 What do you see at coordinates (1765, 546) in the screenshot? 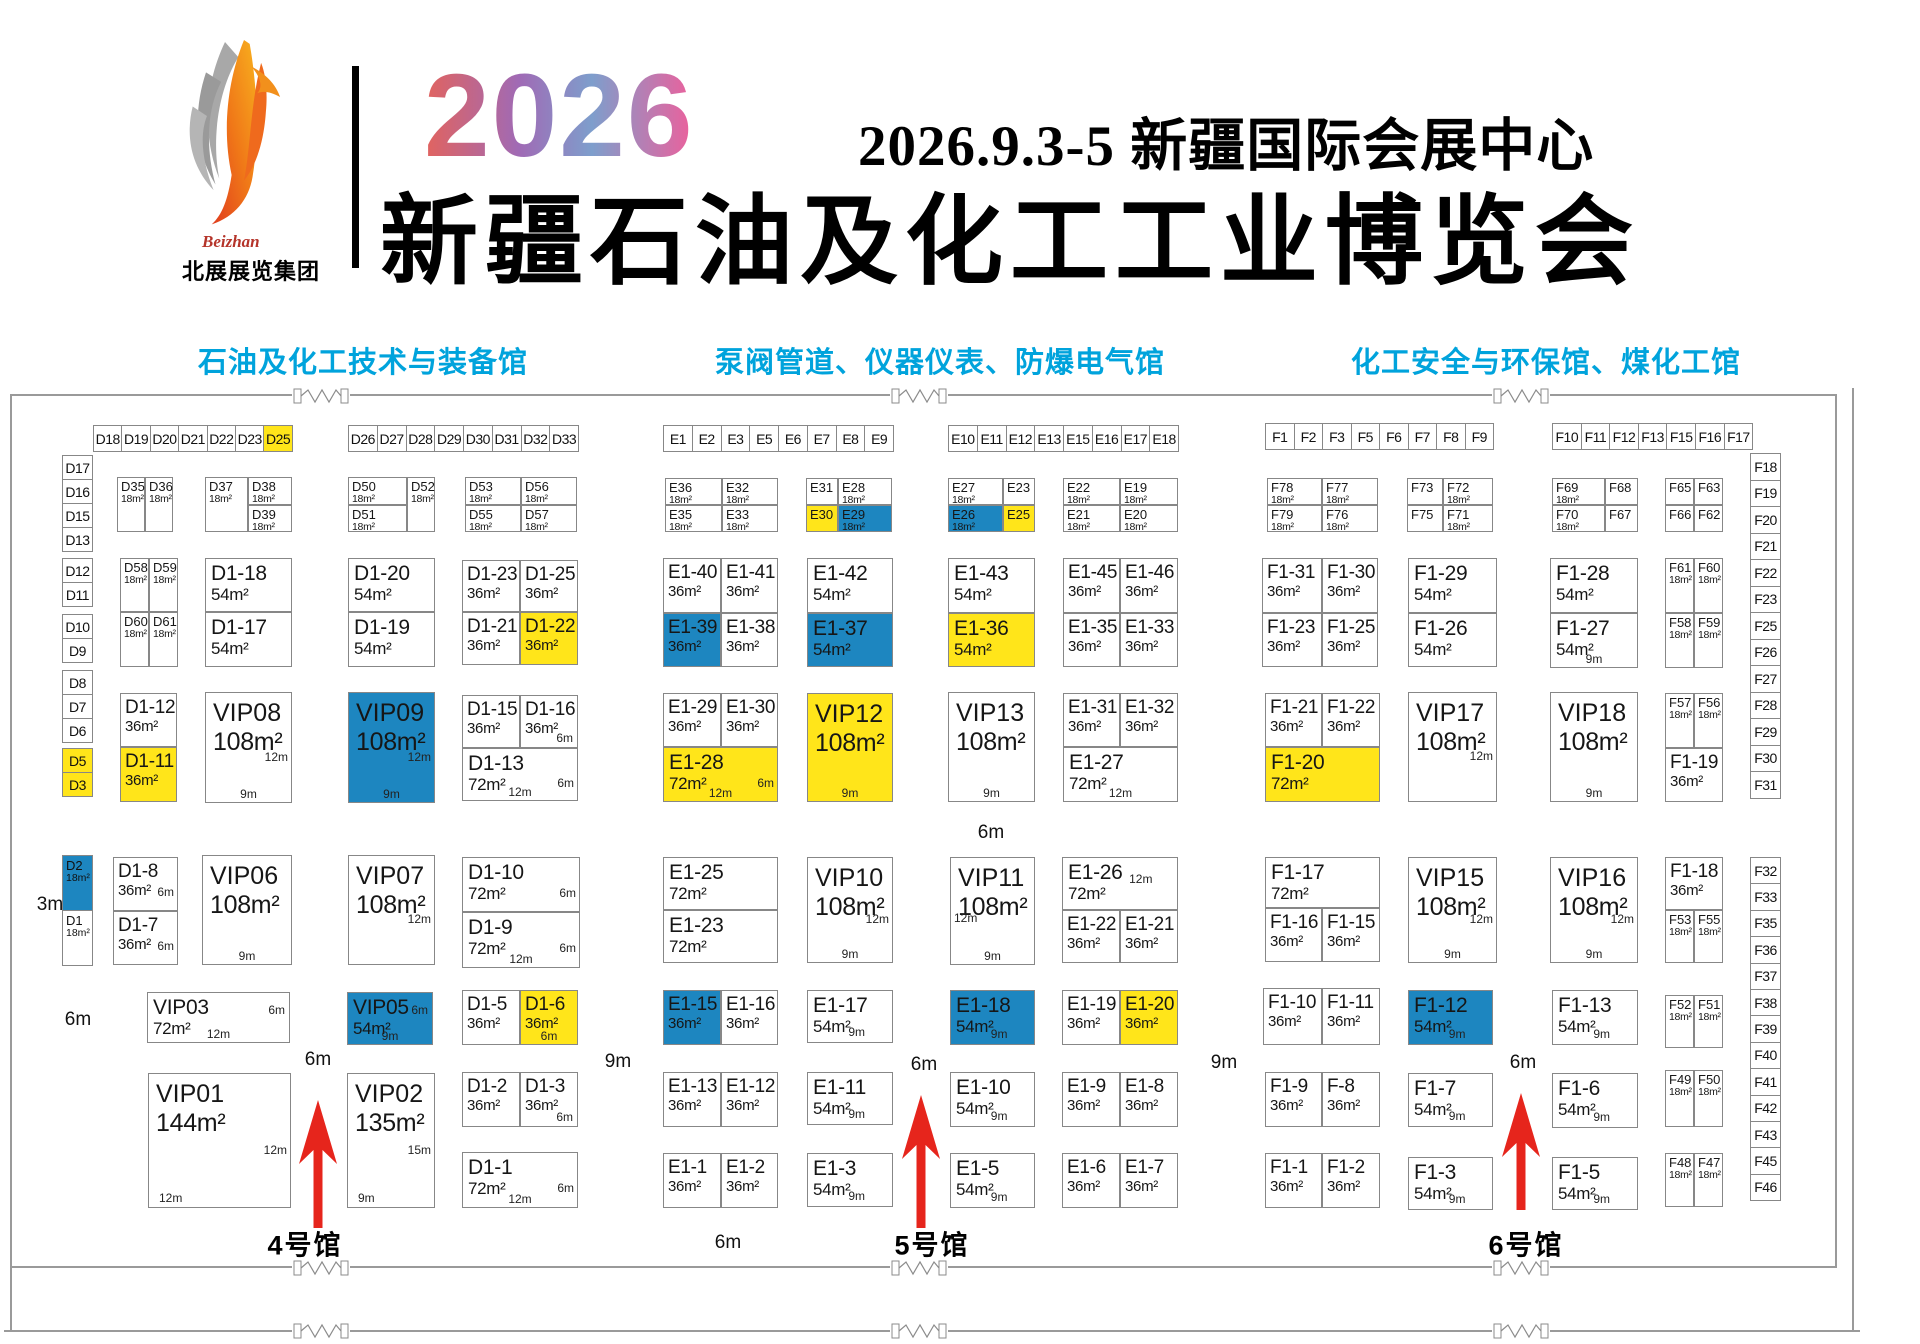
I see `cell-F21: F21` at bounding box center [1765, 546].